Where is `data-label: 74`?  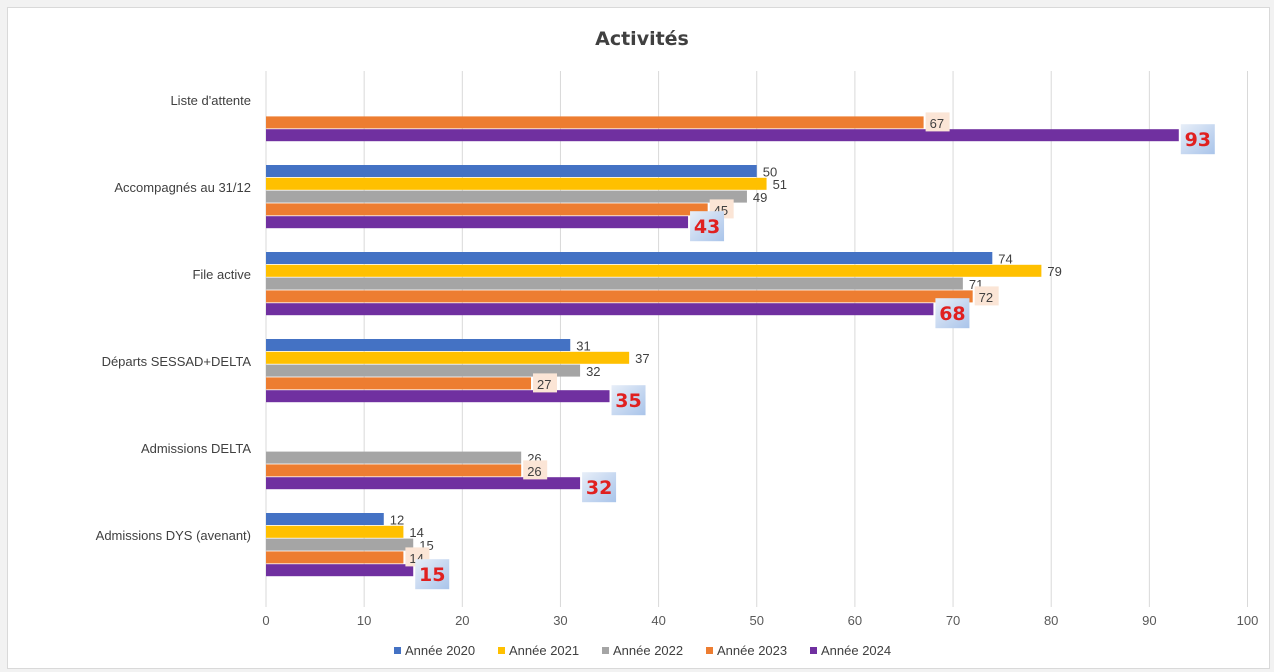
data-label: 74 is located at coordinates (1005, 258).